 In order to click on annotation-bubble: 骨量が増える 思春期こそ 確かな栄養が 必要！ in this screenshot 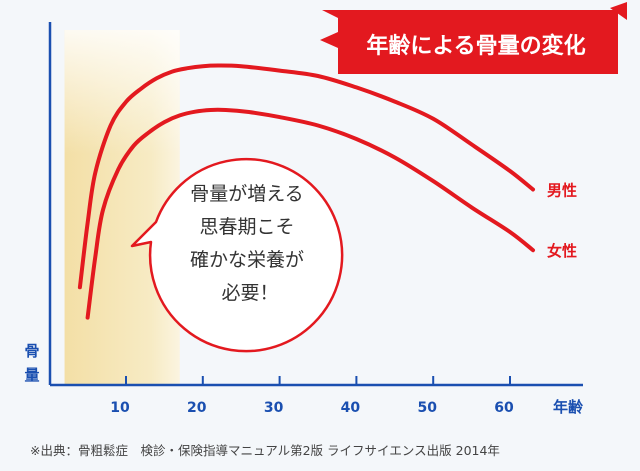, I will do `click(237, 255)`.